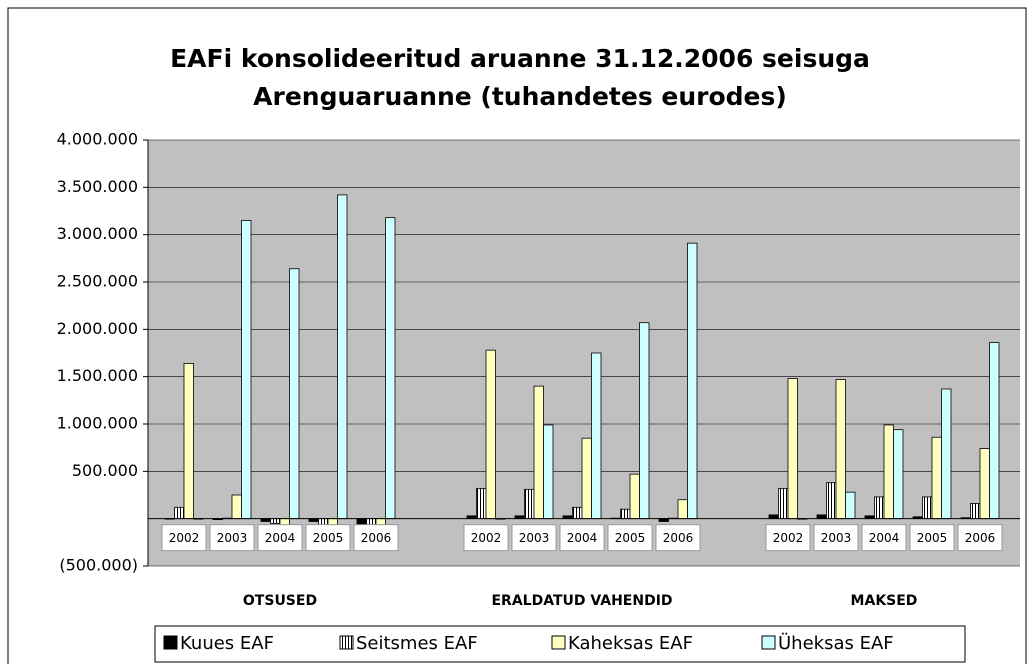  I want to click on y-tick-label: 500.000, so click(105, 470).